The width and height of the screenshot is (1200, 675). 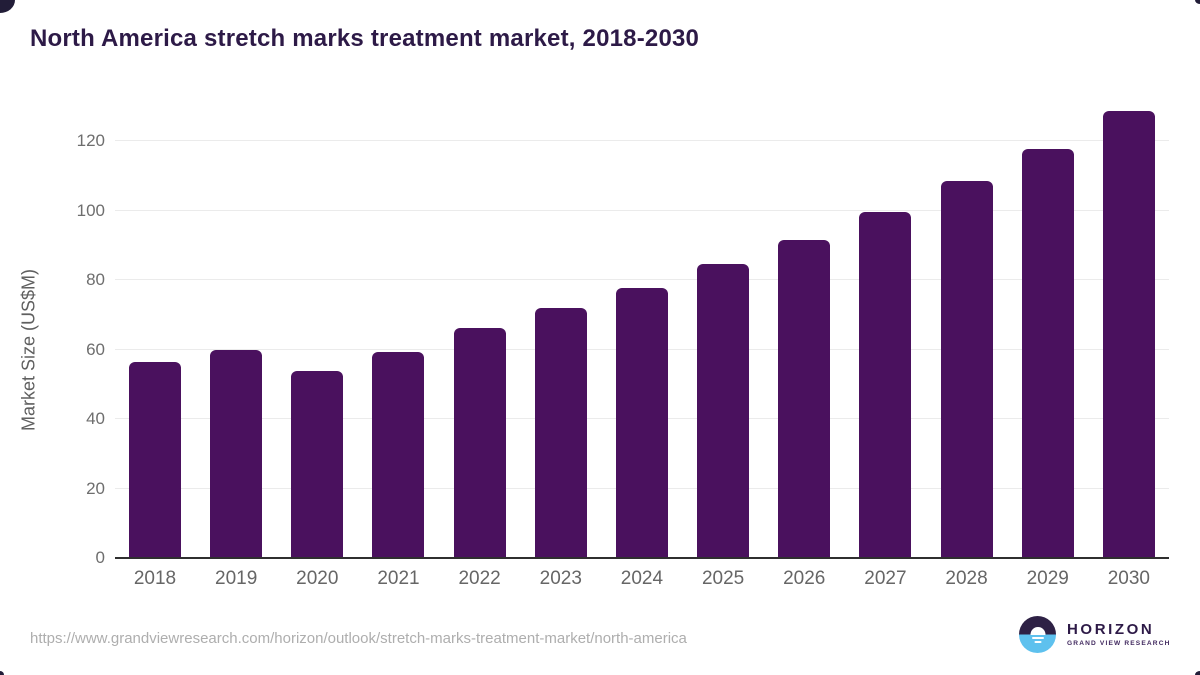 What do you see at coordinates (560, 433) in the screenshot?
I see `bar-2023` at bounding box center [560, 433].